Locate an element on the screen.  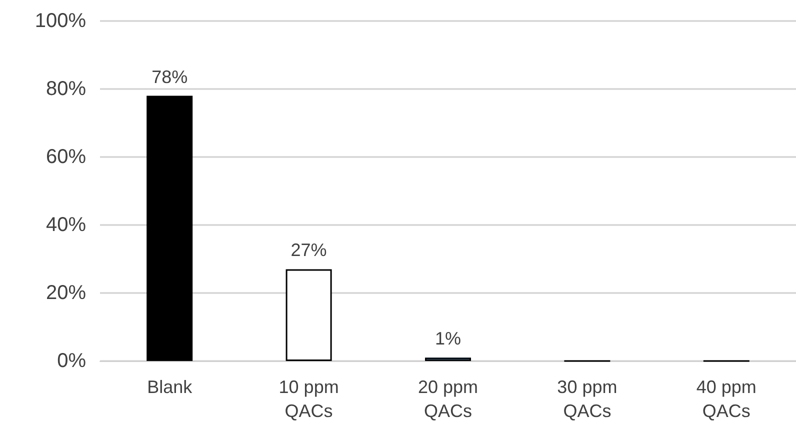
data-label: 27% is located at coordinates (308, 250).